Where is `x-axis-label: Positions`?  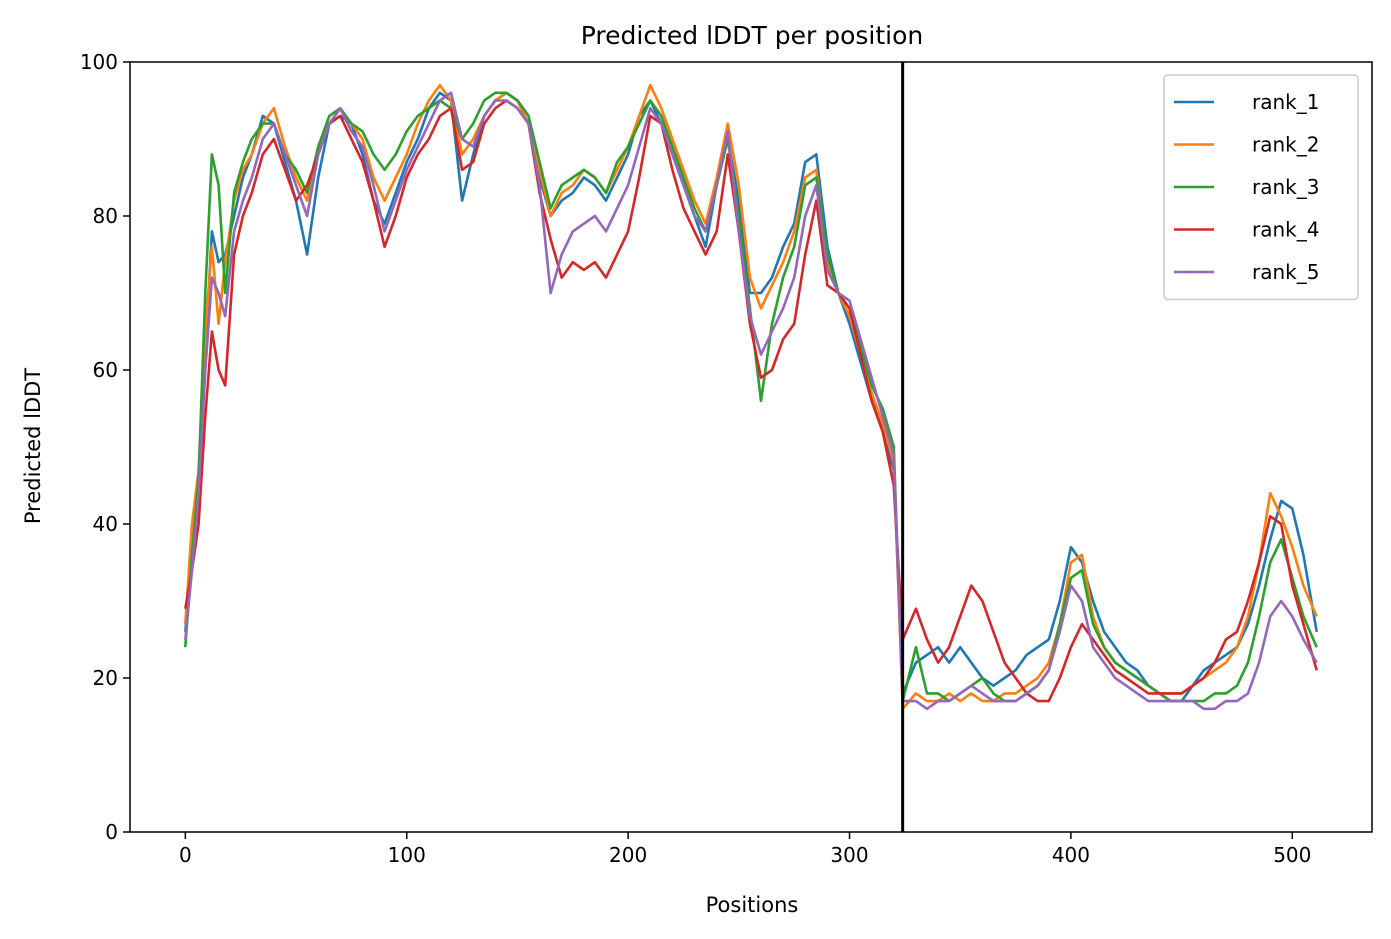
x-axis-label: Positions is located at coordinates (752, 905).